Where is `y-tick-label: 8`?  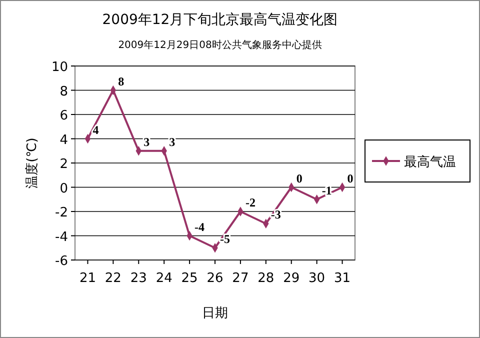
y-tick-label: 8 is located at coordinates (64, 92).